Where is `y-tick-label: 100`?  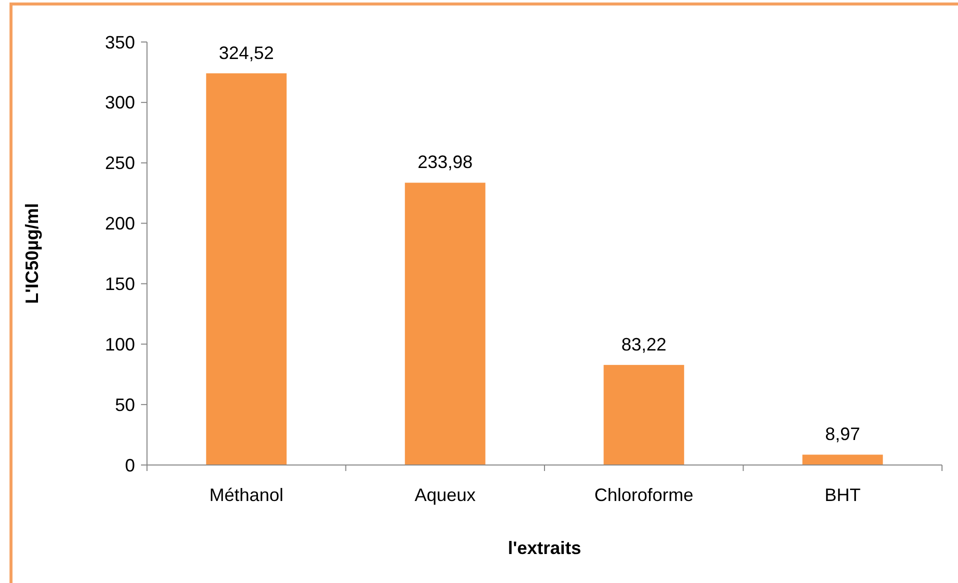 y-tick-label: 100 is located at coordinates (119, 344).